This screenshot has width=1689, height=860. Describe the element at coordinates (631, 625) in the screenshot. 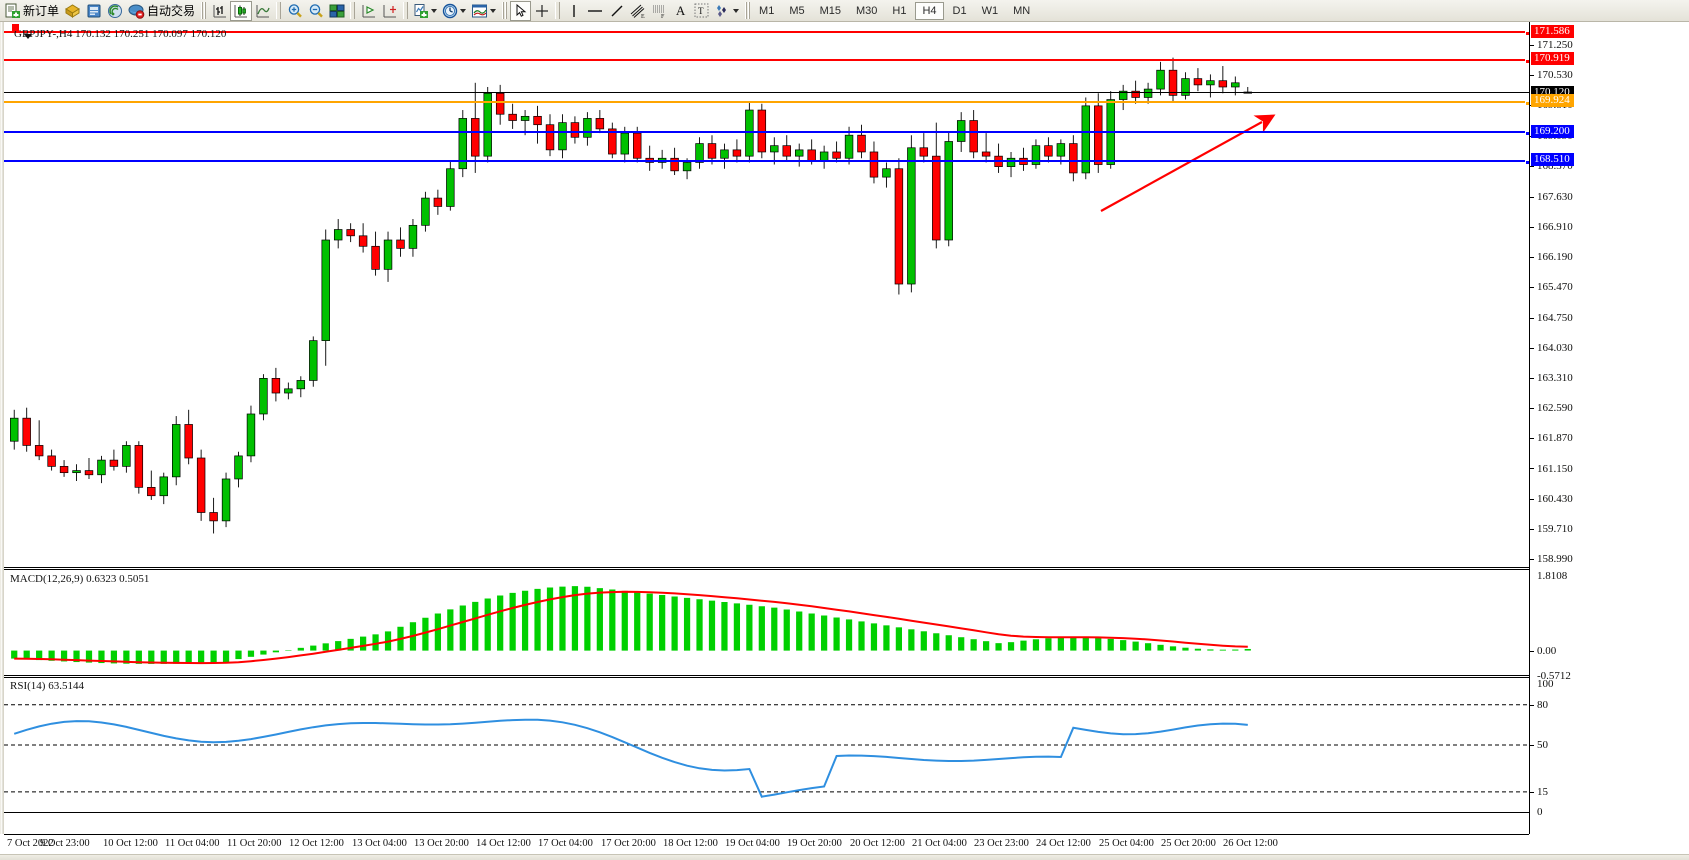

I see `macd-layer` at that location.